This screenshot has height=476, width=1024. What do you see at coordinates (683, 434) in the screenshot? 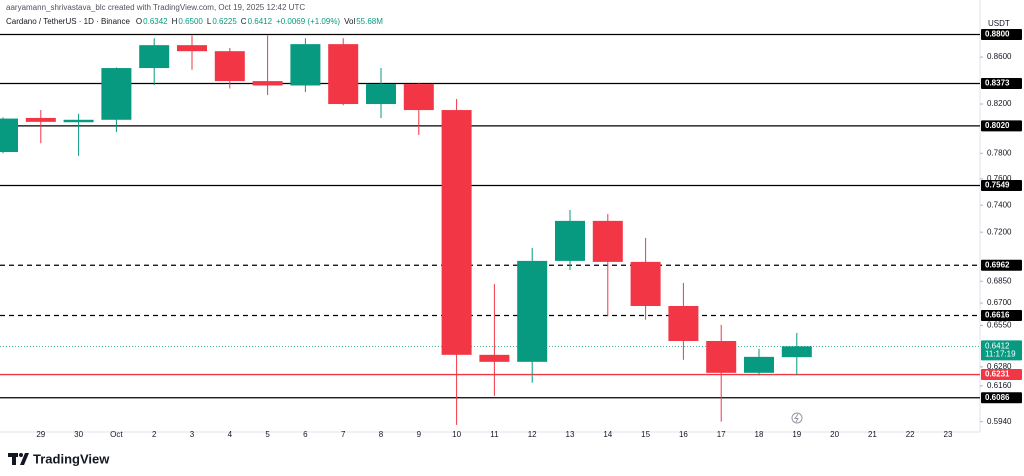
I see `x-tick-label: 16` at bounding box center [683, 434].